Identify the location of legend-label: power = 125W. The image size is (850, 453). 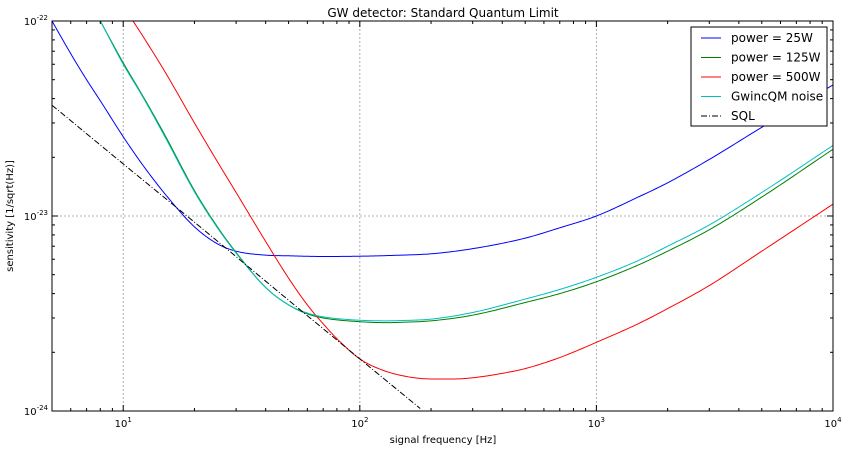
(776, 58).